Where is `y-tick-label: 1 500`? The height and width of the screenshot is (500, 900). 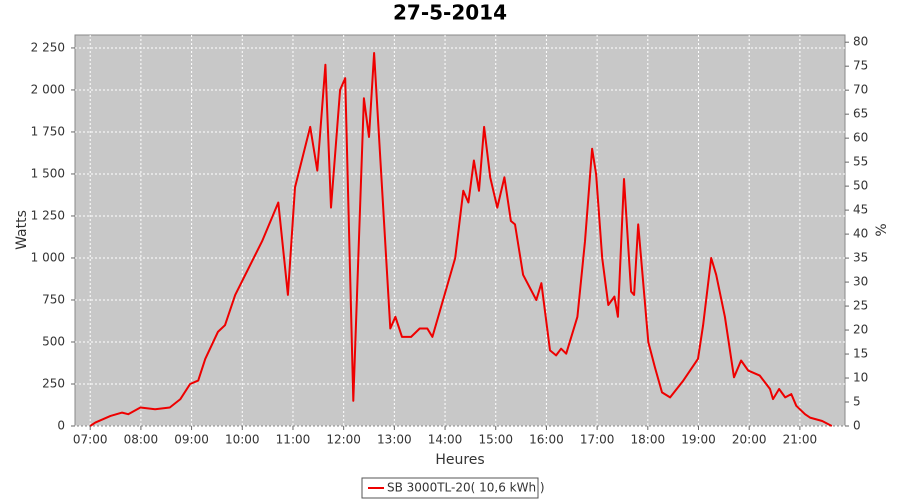
y-tick-label: 1 500 is located at coordinates (48, 173).